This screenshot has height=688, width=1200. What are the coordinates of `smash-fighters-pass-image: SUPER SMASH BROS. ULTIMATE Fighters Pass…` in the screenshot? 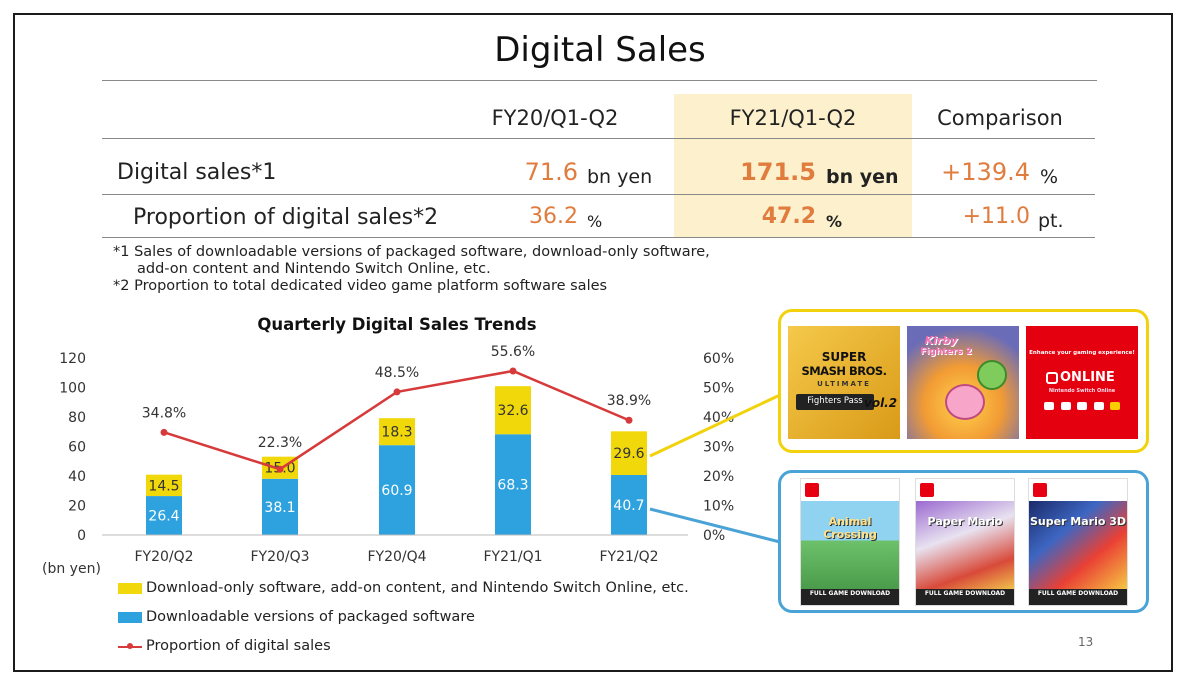 It's located at (844, 382).